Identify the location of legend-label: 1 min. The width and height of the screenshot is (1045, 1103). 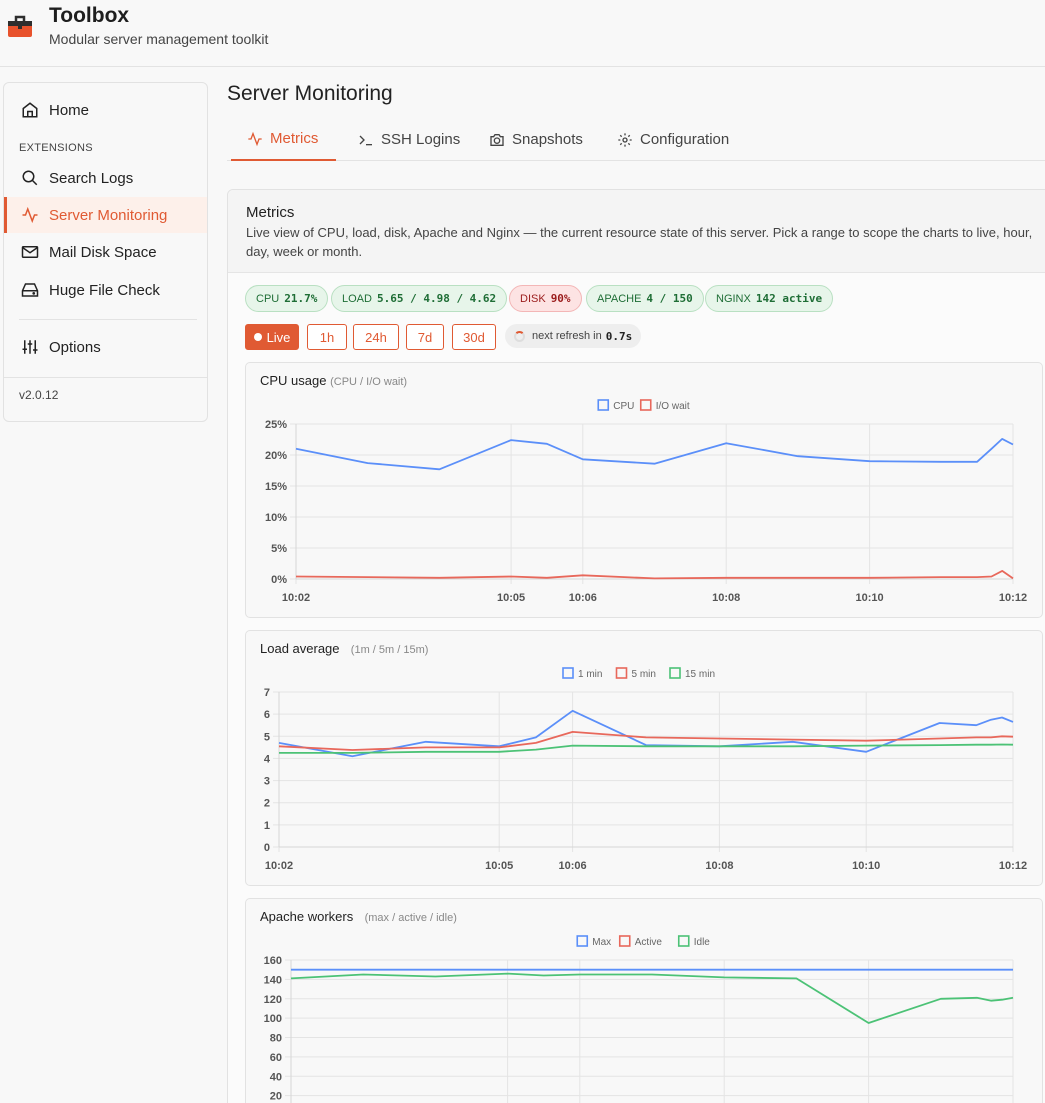
(590, 674).